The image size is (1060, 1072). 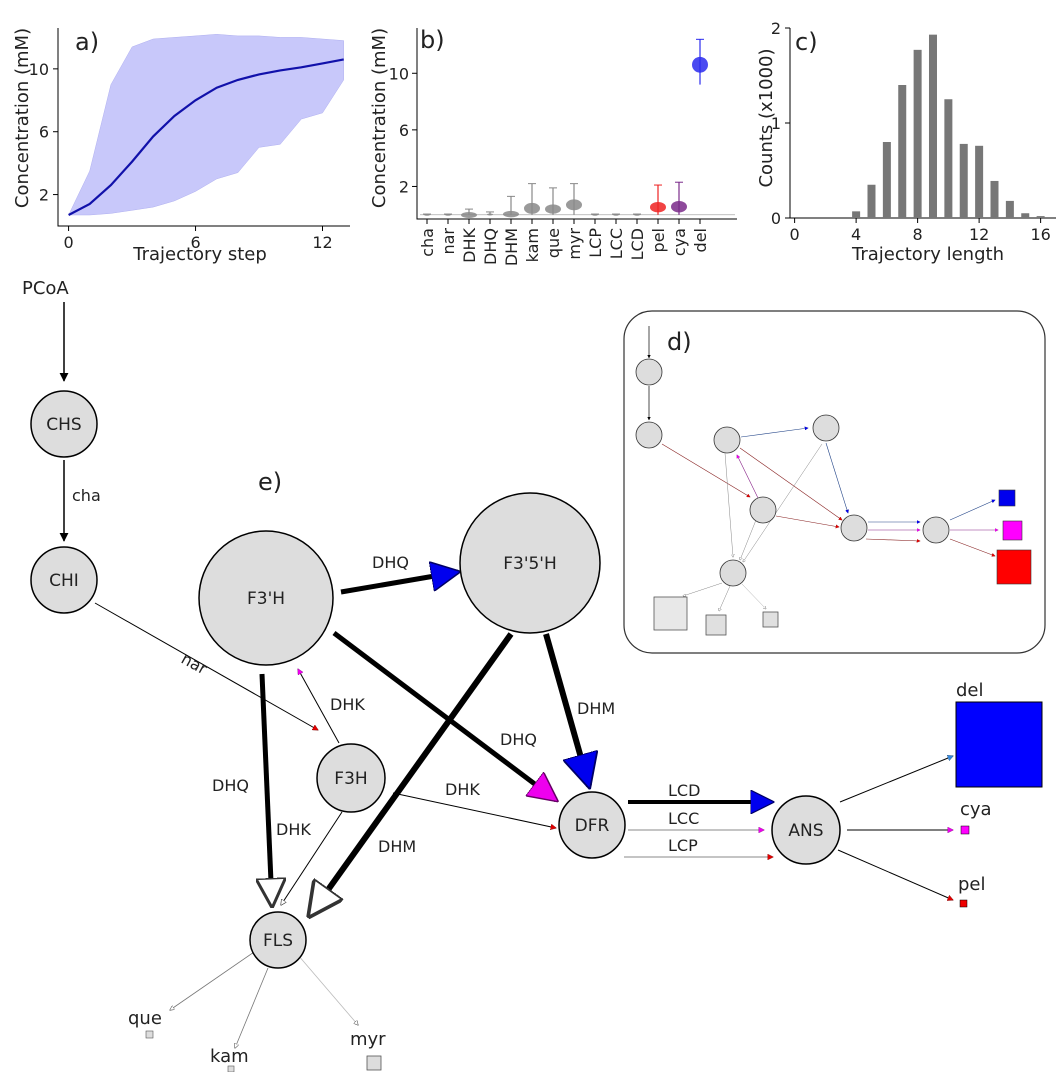 I want to click on chart-b-xtick-label: cha, so click(x=427, y=242).